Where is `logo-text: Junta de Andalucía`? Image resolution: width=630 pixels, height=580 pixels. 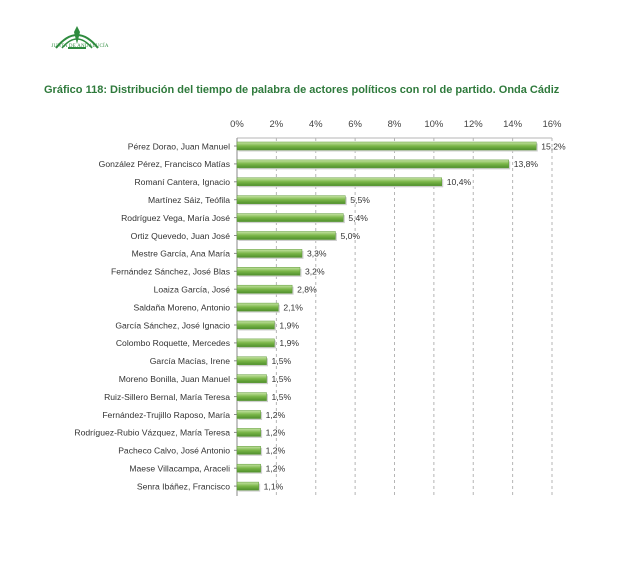 logo-text: Junta de Andalucía is located at coordinates (80, 46).